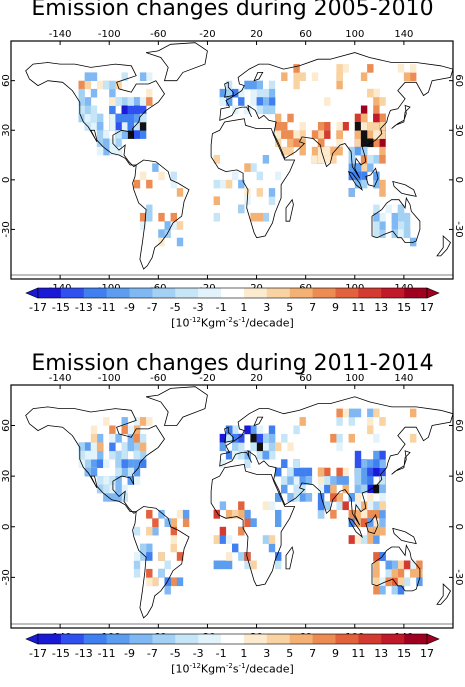 The image size is (465, 687). I want to click on lon-tick-label-top: -100, so click(109, 34).